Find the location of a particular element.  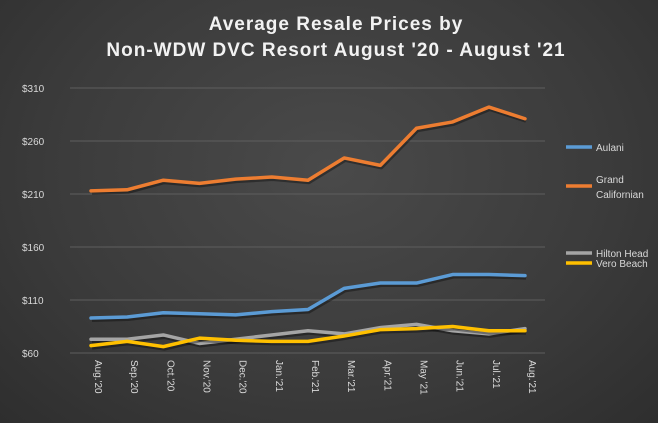

y-tick-label: $310 is located at coordinates (33, 89).